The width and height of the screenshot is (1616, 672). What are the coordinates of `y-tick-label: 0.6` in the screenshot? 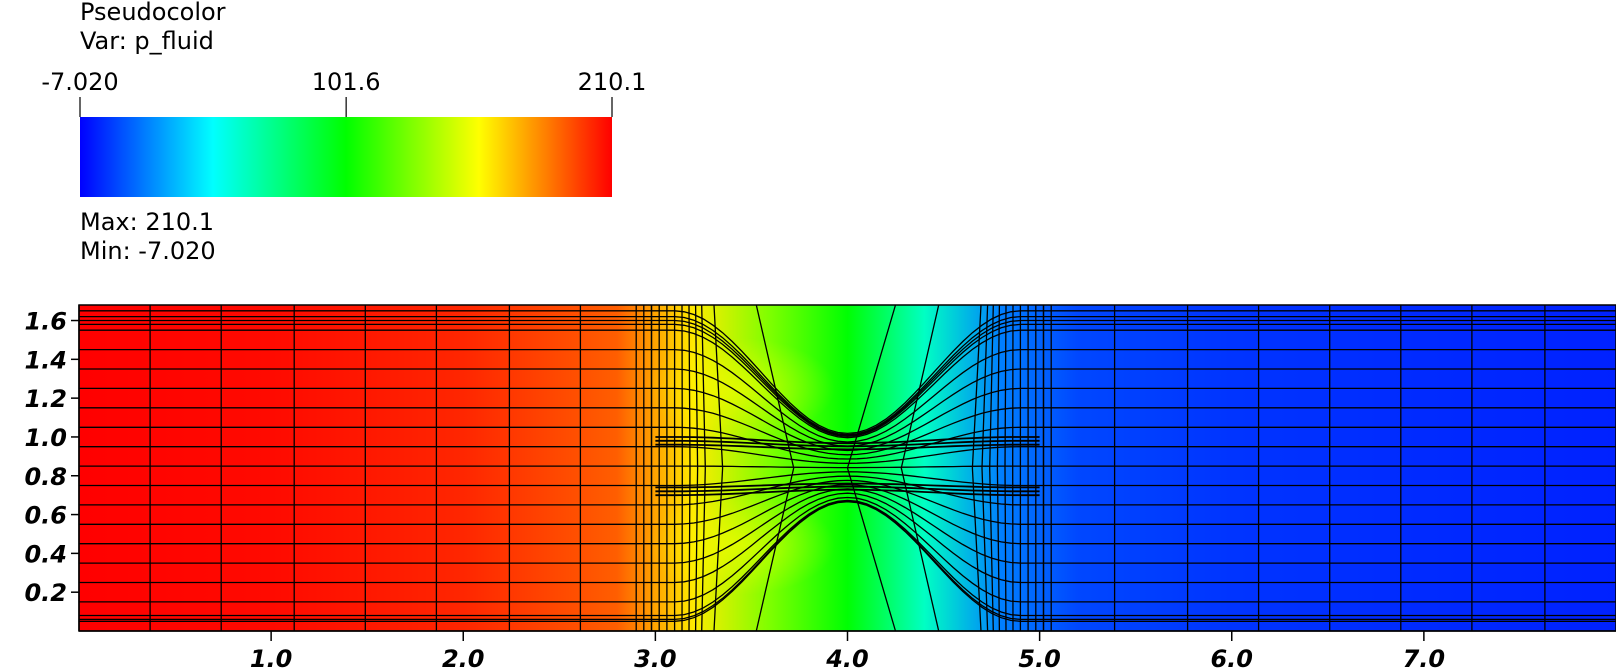 It's located at (45, 516).